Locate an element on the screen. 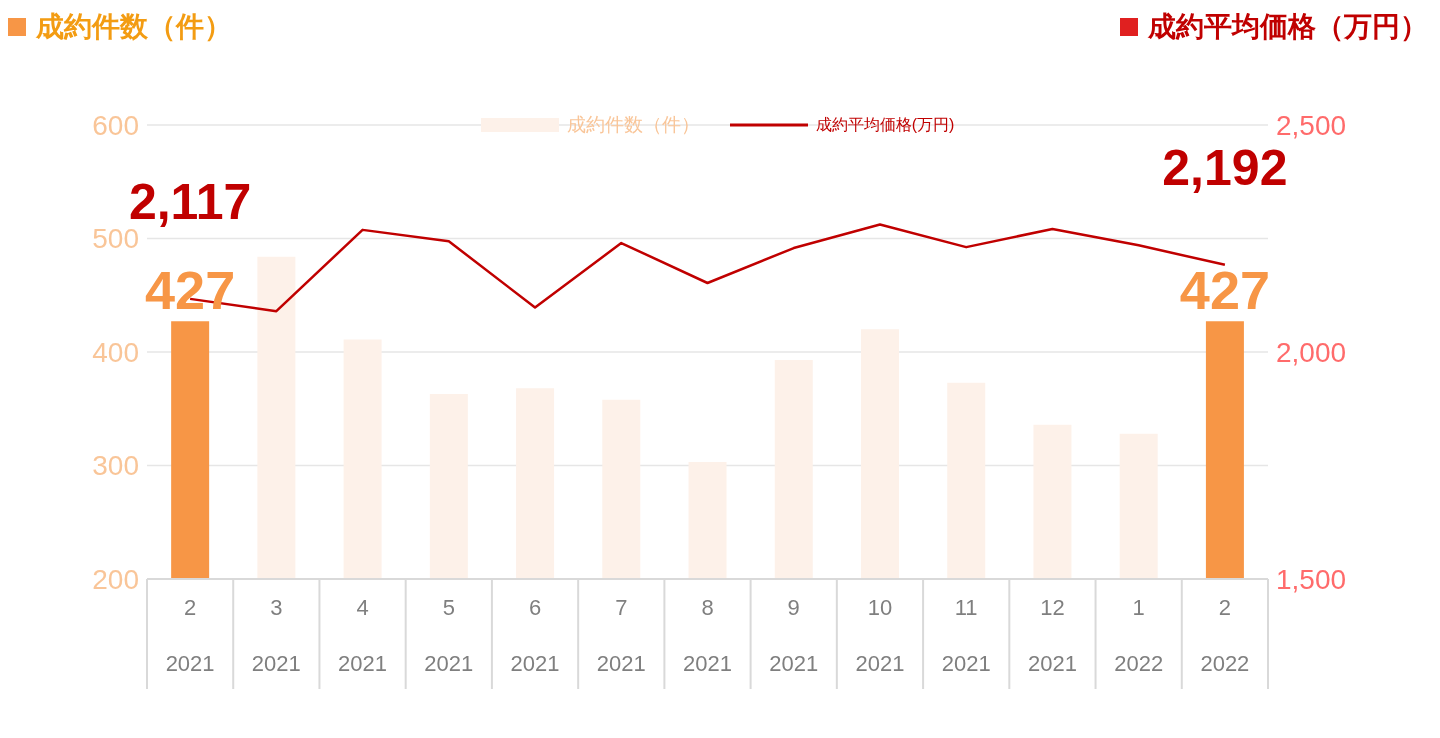 The width and height of the screenshot is (1440, 738). y-tick-label: 400 is located at coordinates (115, 352).